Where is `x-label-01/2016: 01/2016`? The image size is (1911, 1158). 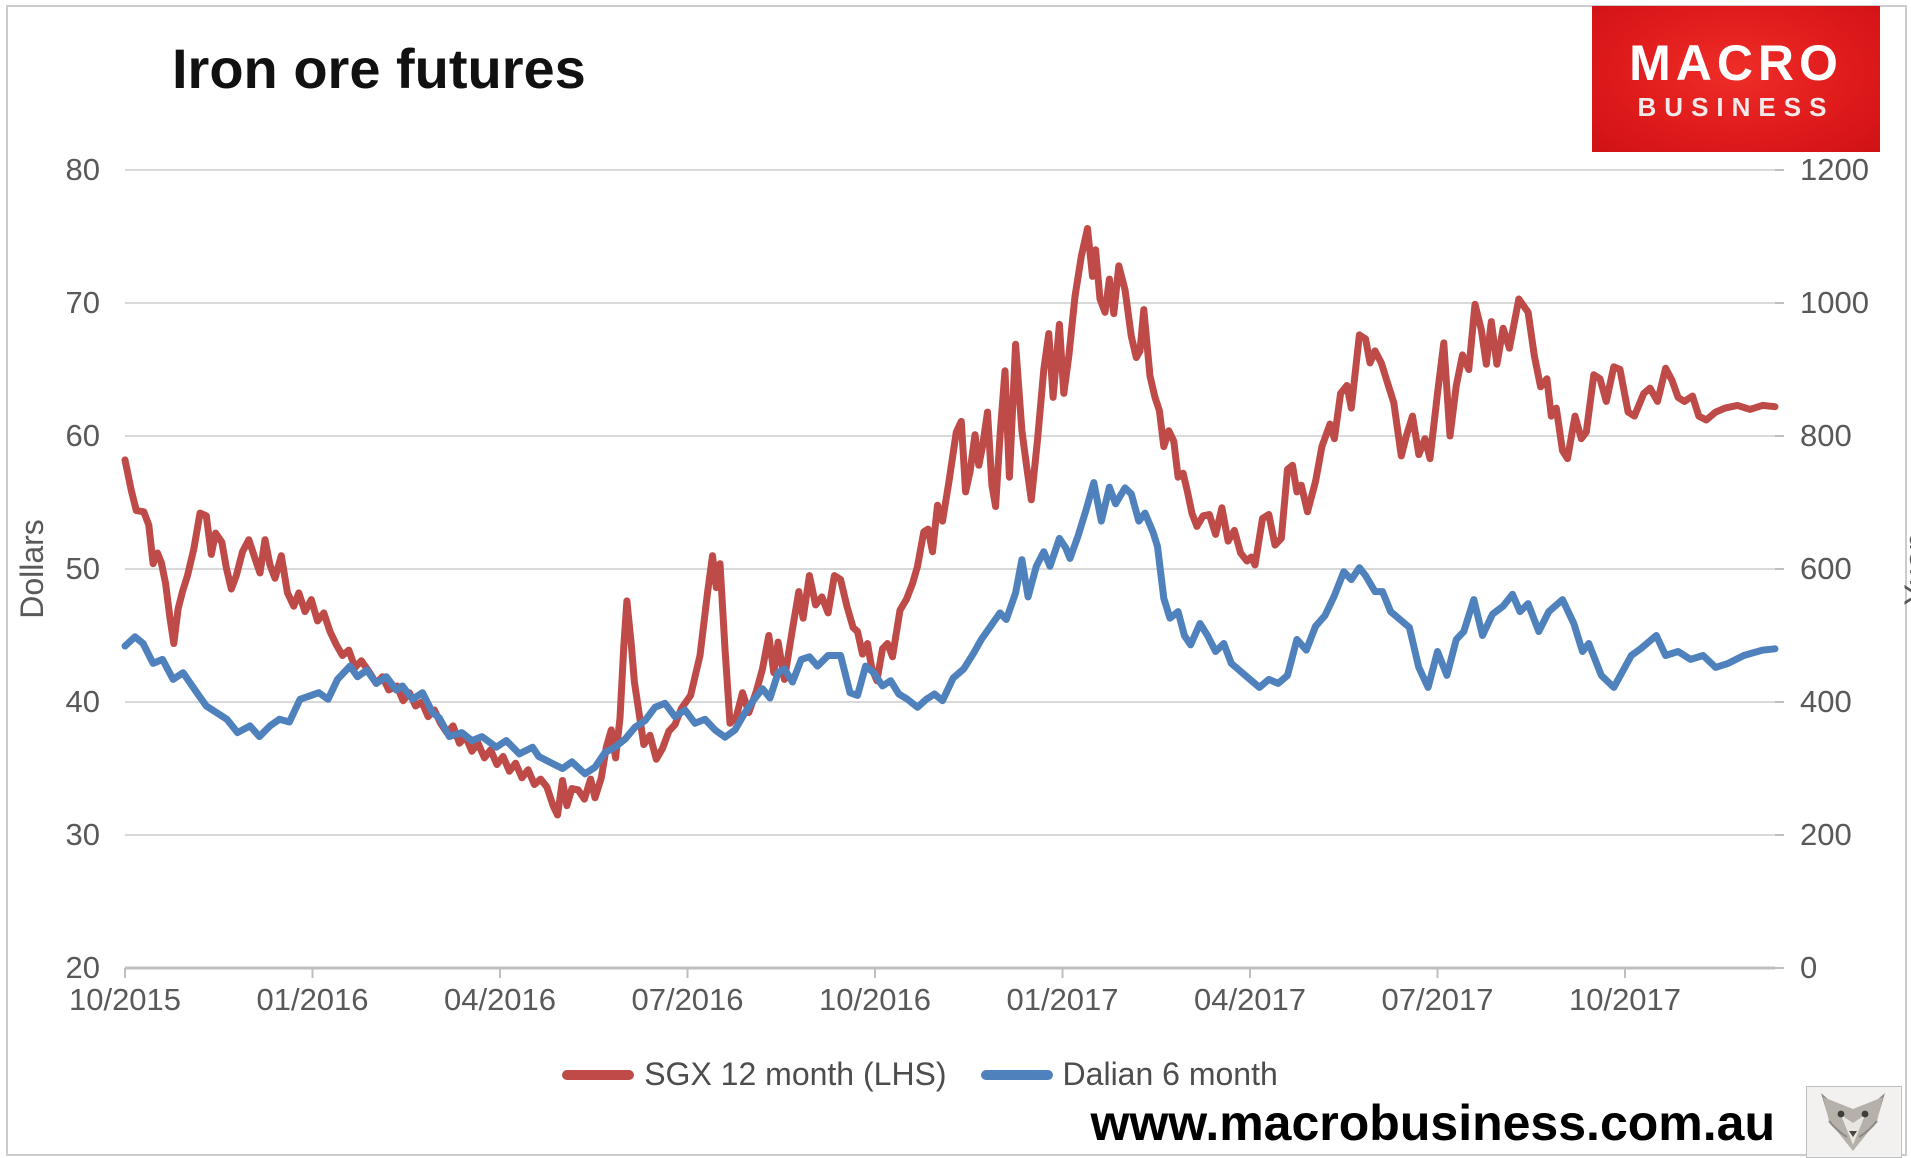 x-label-01/2016: 01/2016 is located at coordinates (312, 999).